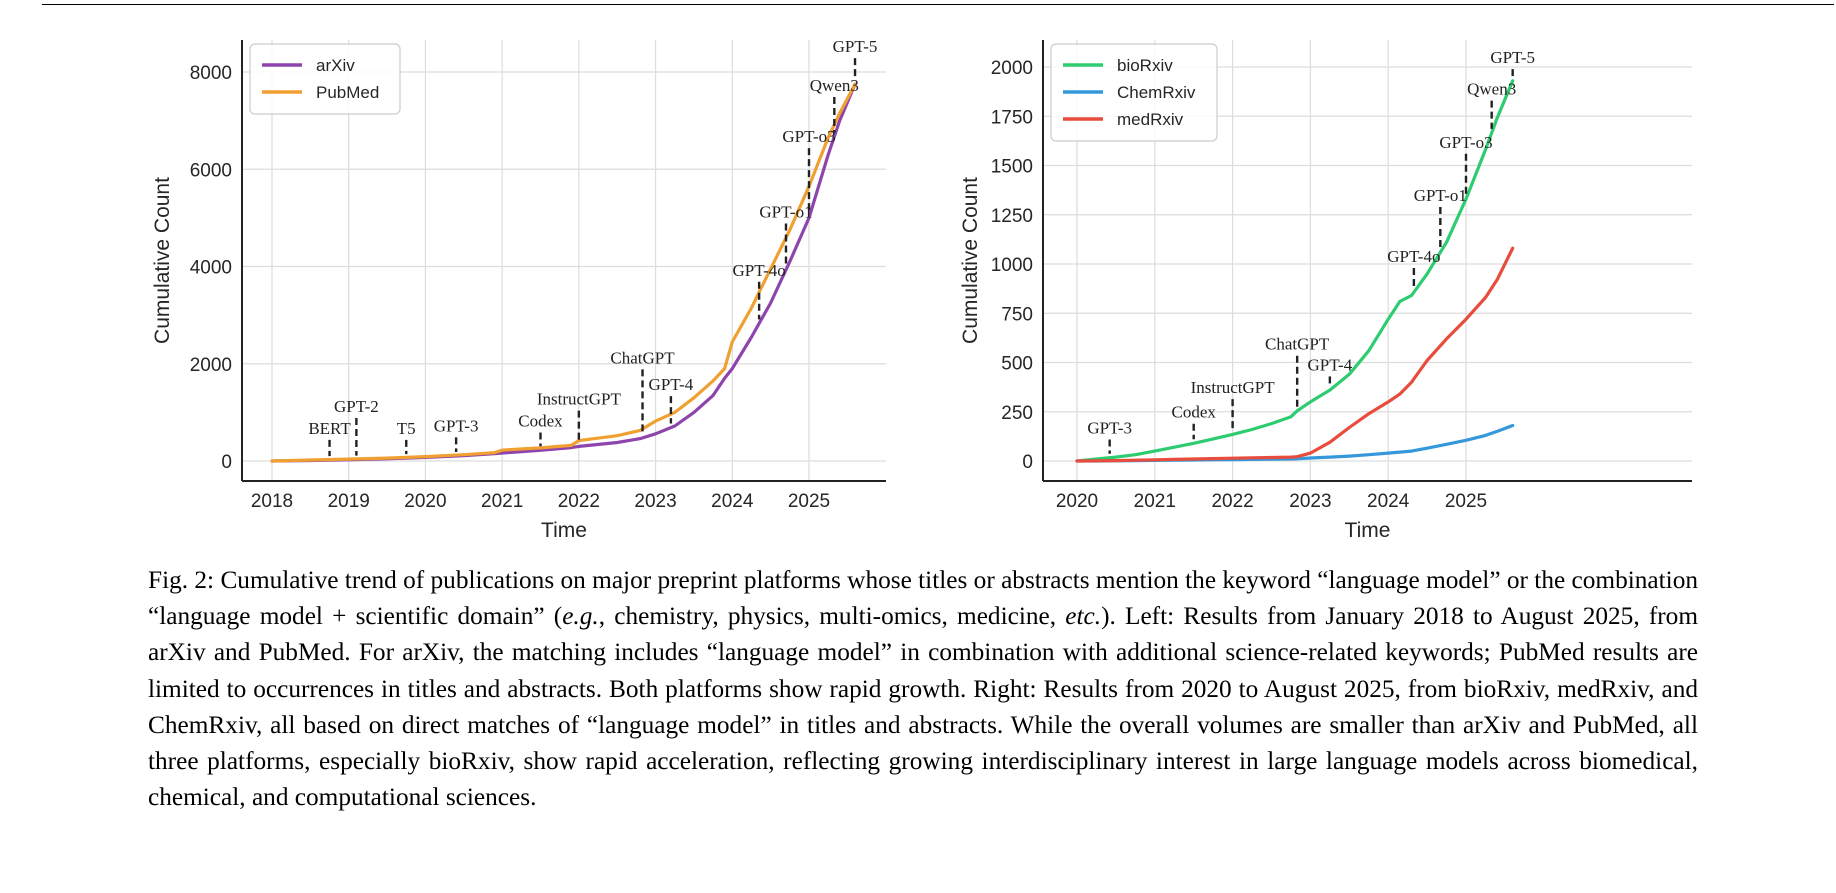  Describe the element at coordinates (1012, 167) in the screenshot. I see `right-chart-y-tick: 1500` at that location.